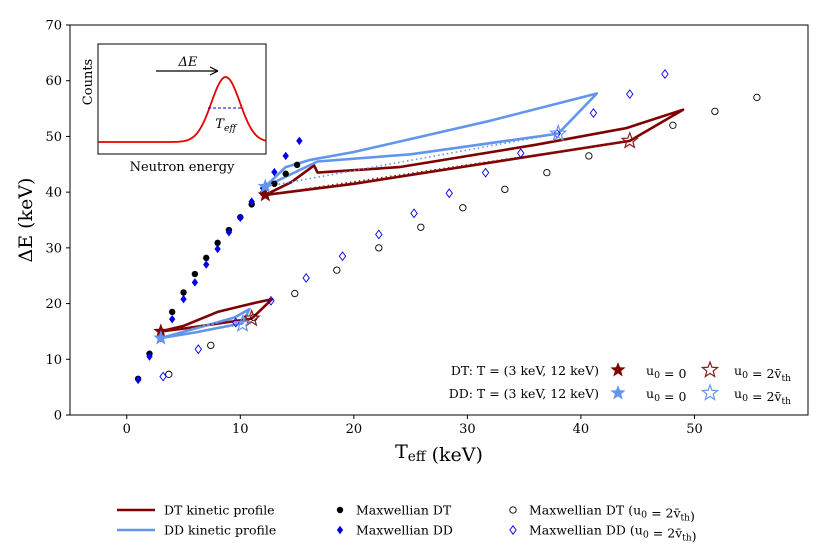 This screenshot has height=554, width=830. Describe the element at coordinates (439, 453) in the screenshot. I see `x-axis-label: Teff (keV)` at that location.